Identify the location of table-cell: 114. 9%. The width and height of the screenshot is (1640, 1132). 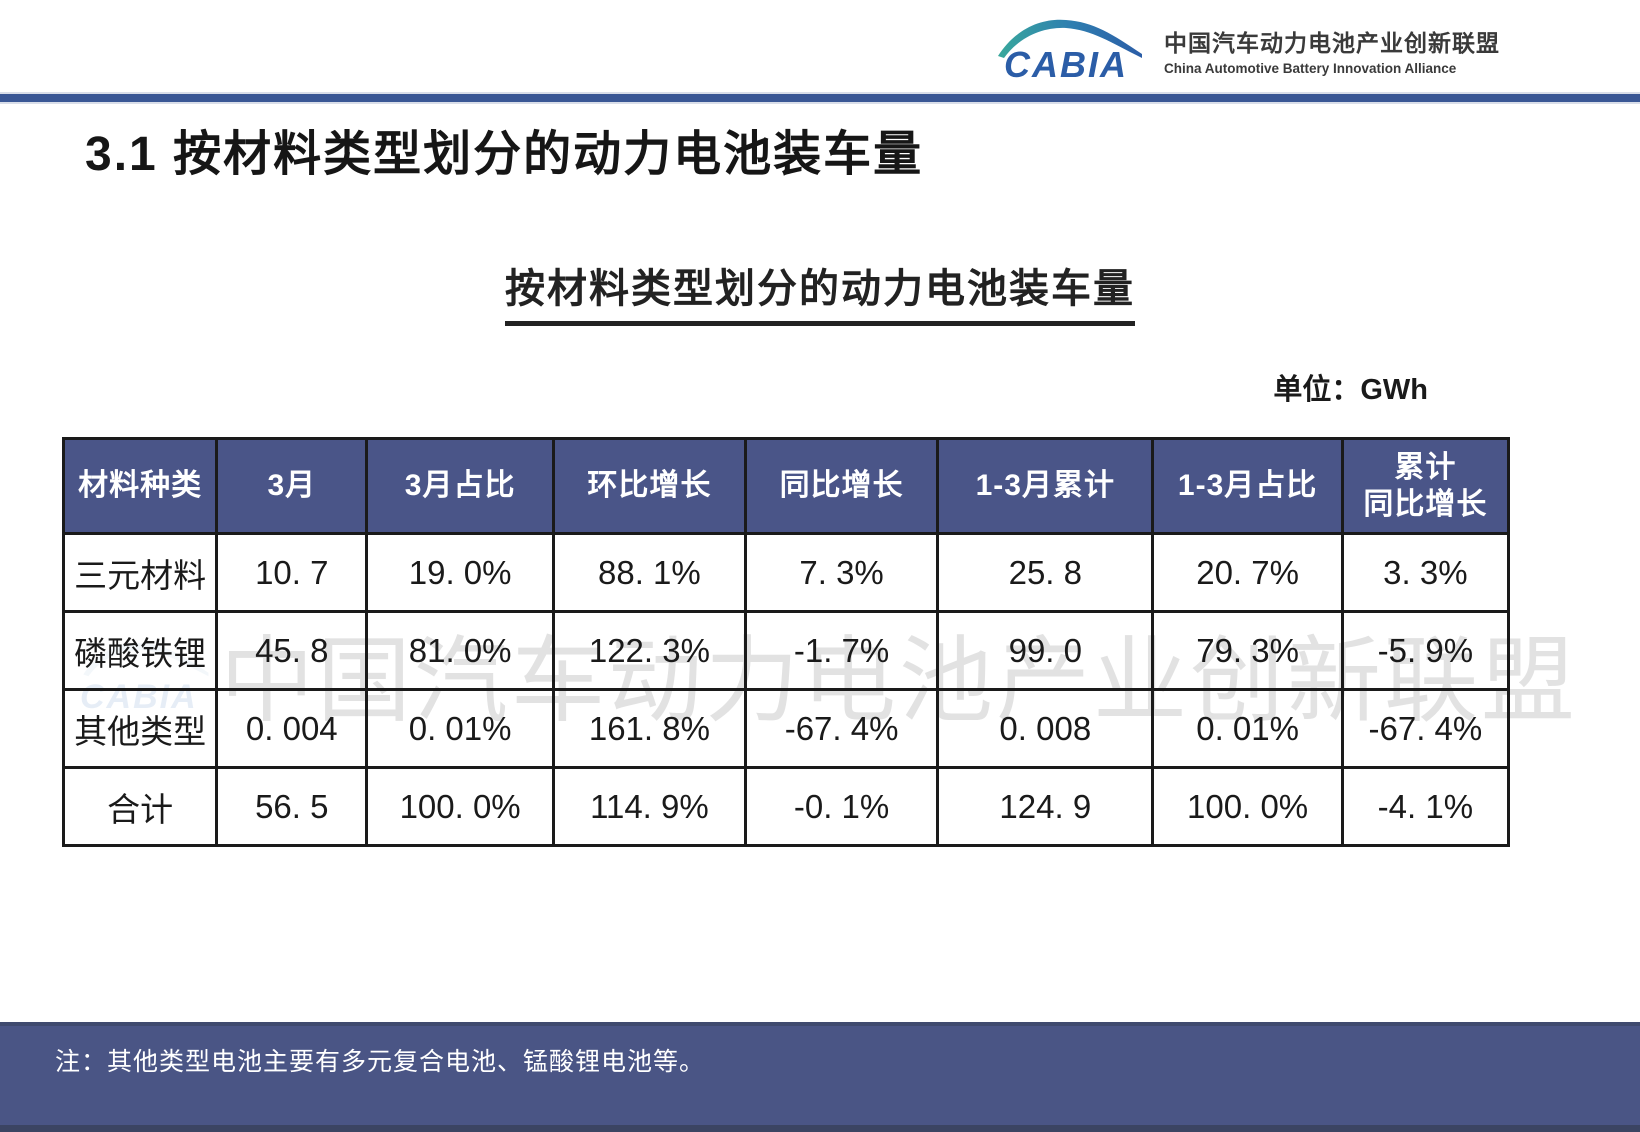
(649, 806).